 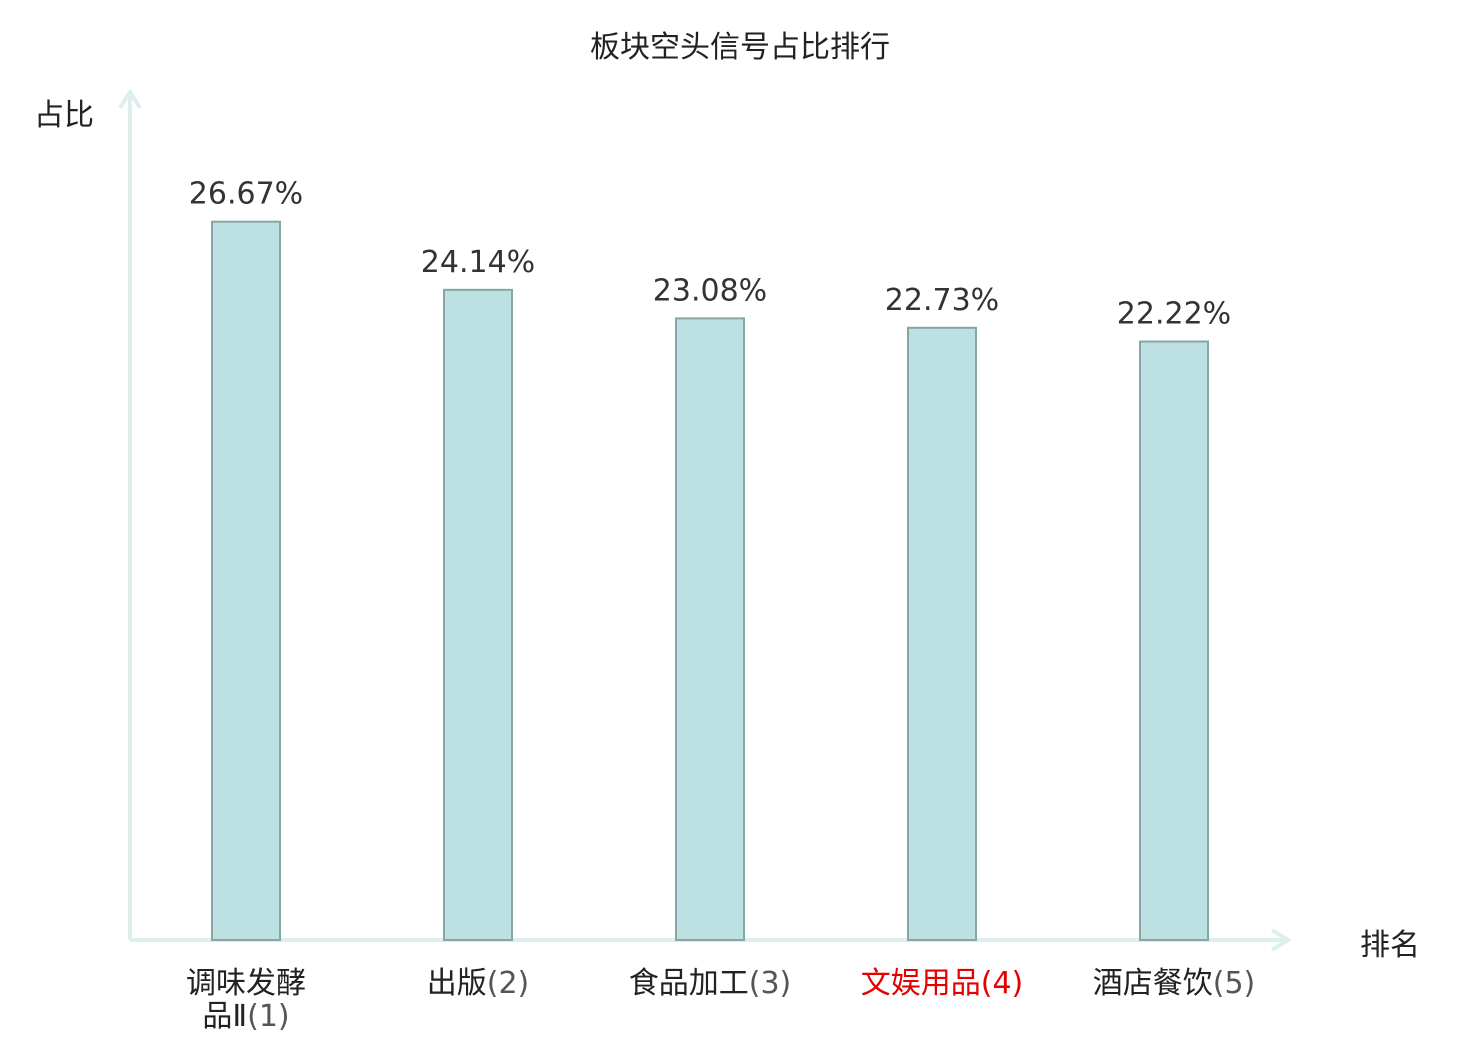 I want to click on bar-value-label: 22.73%, so click(x=942, y=300).